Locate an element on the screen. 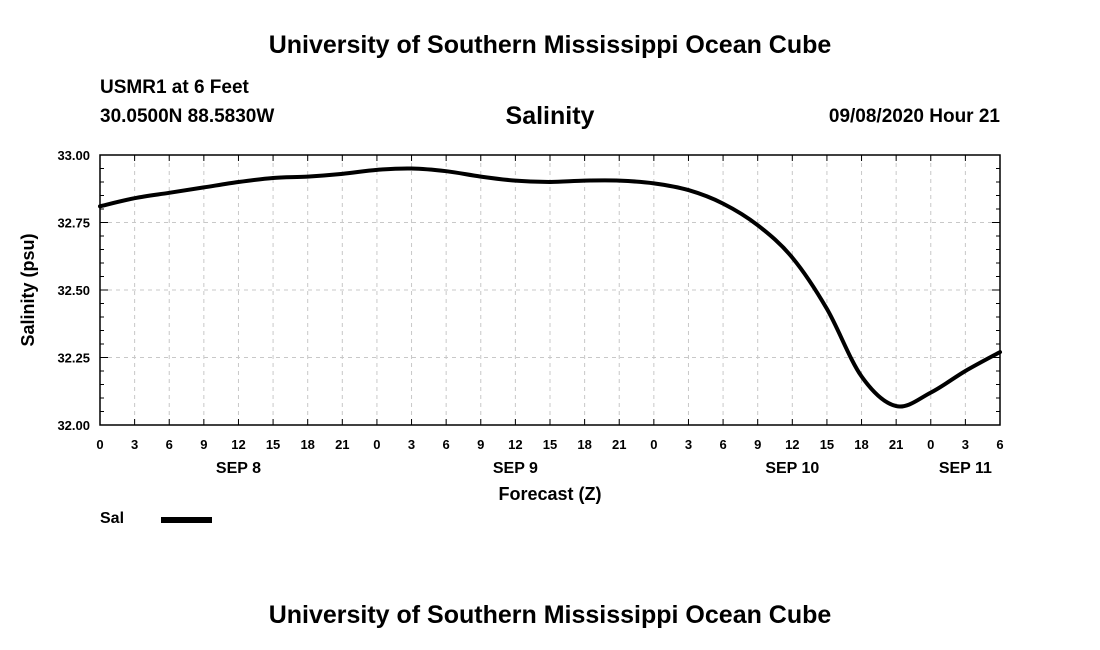  y-tick-label: 32.25 is located at coordinates (73, 358).